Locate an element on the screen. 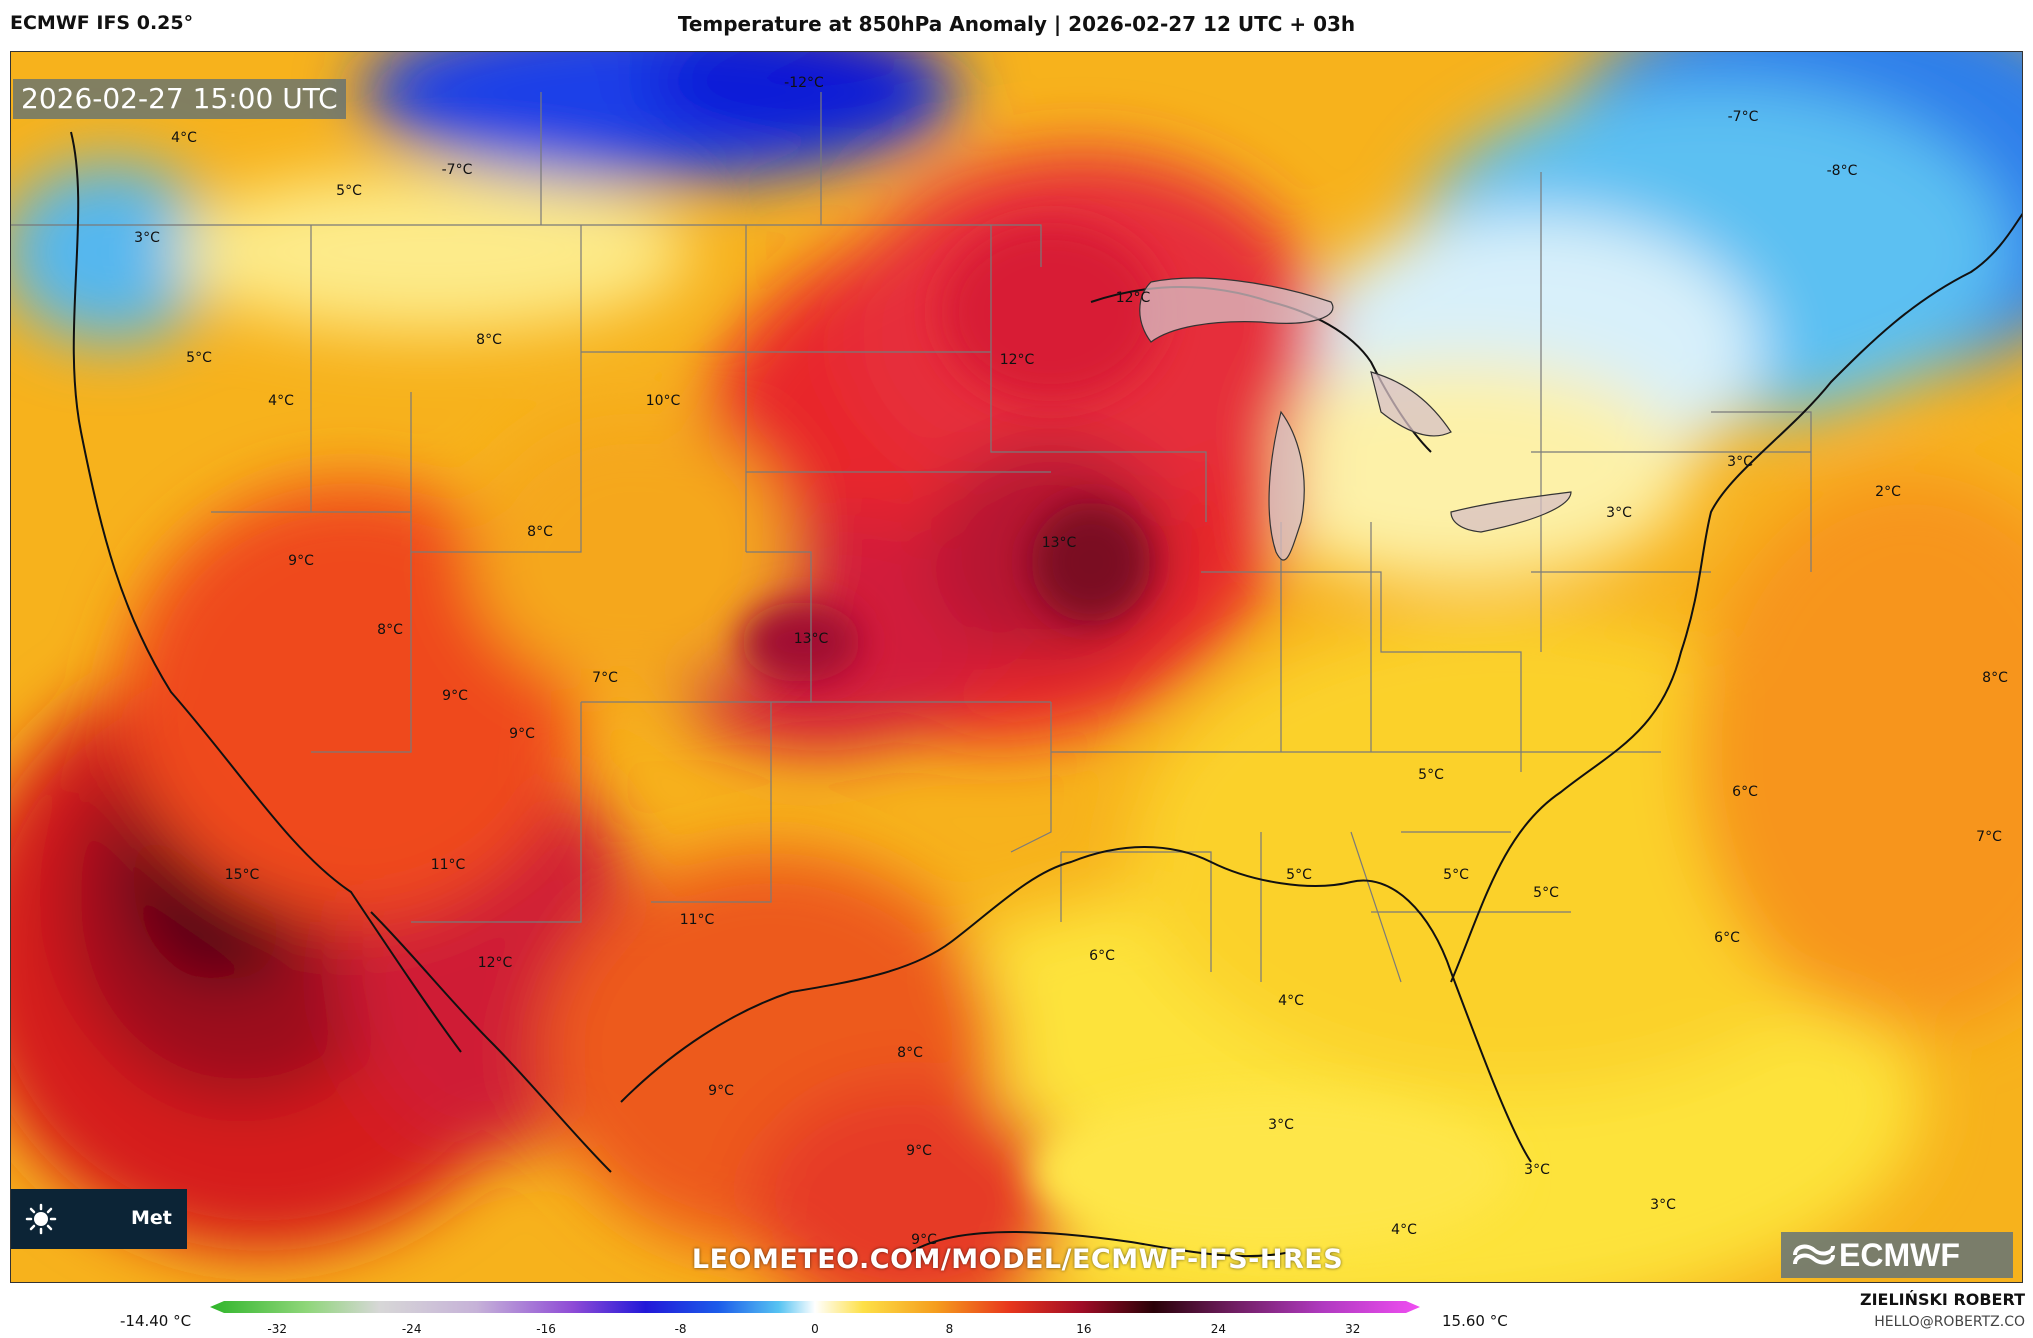 Image resolution: width=2033 pixels, height=1338 pixels. source-watermark: LEOMETEO.COM/MODEL/ECMWF-IFS-HRES is located at coordinates (1017, 1259).